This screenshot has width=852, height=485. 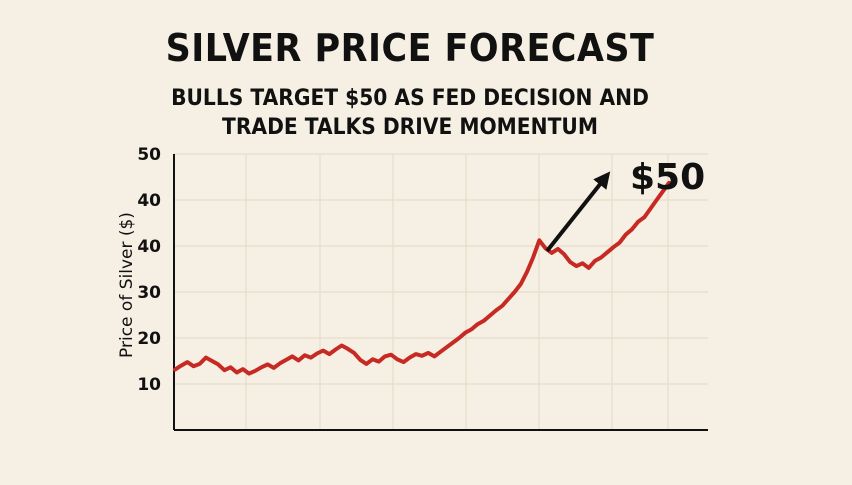 I want to click on annotation-arrow, so click(x=578, y=212).